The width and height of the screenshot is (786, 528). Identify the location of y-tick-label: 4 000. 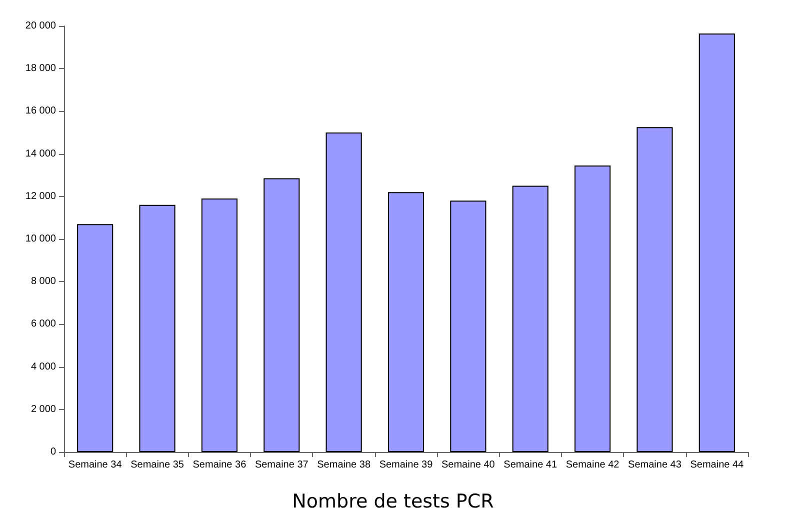
(43, 366).